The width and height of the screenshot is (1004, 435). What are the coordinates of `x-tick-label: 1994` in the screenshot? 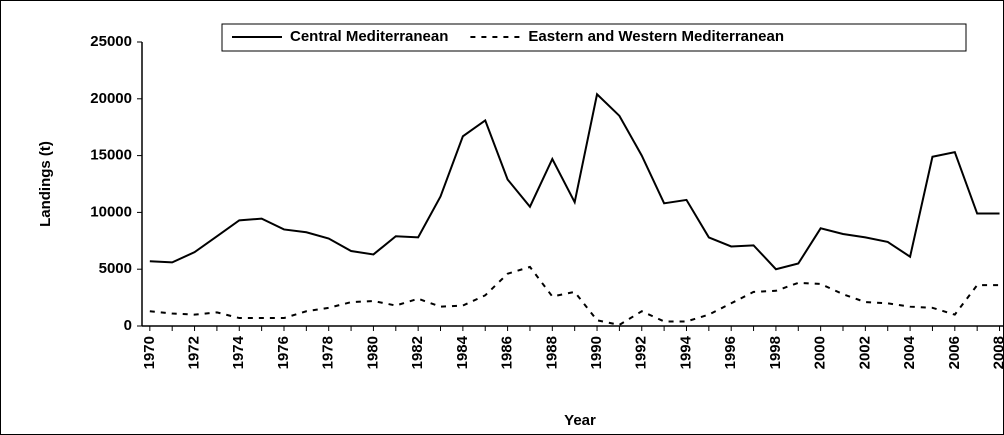 It's located at (685, 352).